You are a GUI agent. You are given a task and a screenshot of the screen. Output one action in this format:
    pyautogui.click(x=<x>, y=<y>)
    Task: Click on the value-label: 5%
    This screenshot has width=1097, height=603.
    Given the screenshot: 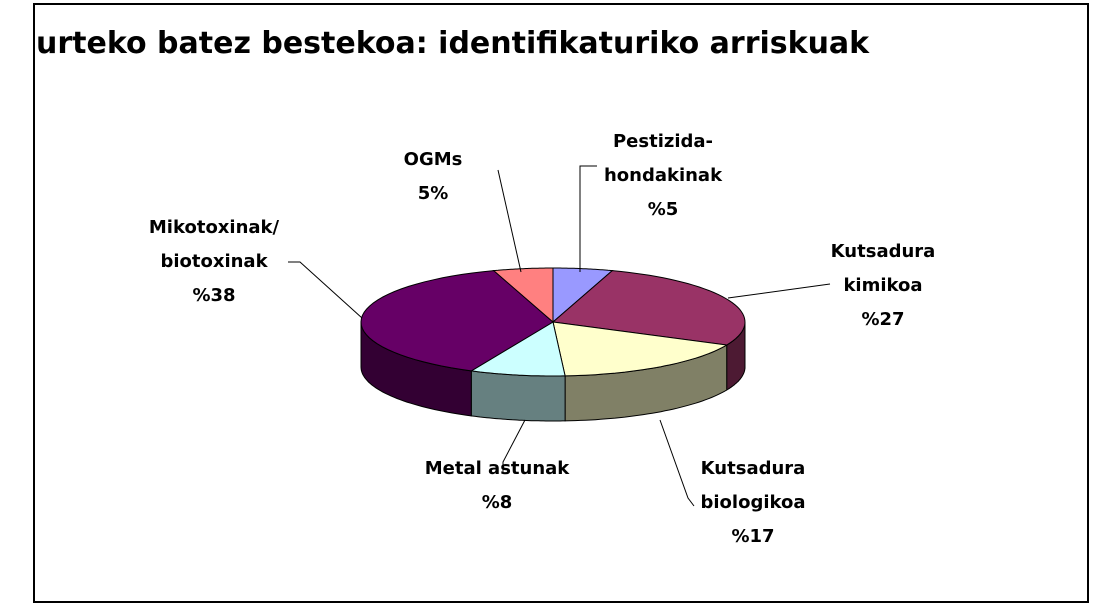 What is the action you would take?
    pyautogui.click(x=433, y=193)
    